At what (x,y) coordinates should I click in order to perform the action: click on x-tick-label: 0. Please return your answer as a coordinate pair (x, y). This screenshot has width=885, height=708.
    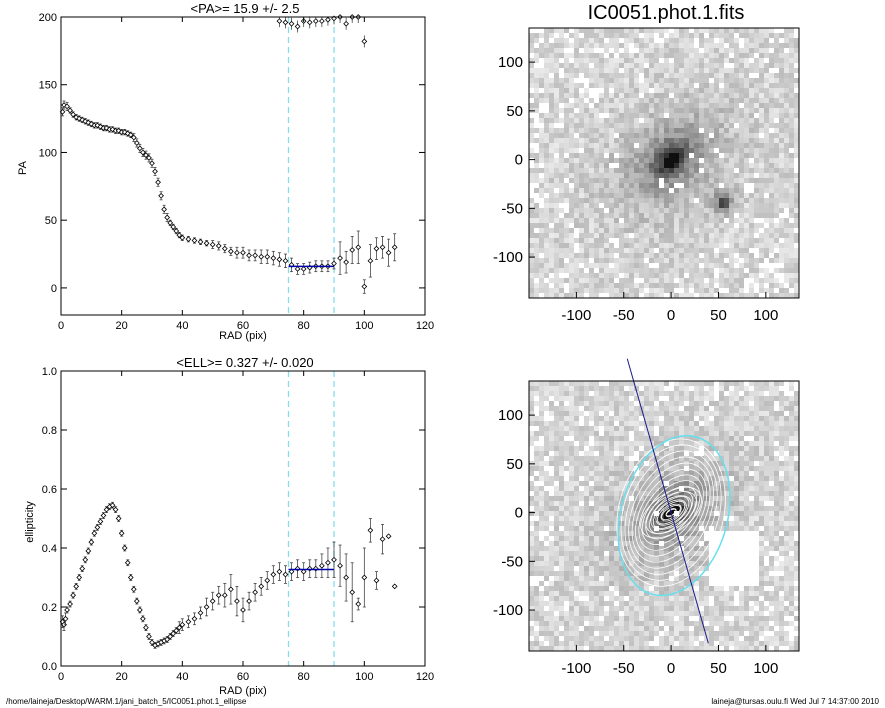
    Looking at the image, I should click on (61, 677).